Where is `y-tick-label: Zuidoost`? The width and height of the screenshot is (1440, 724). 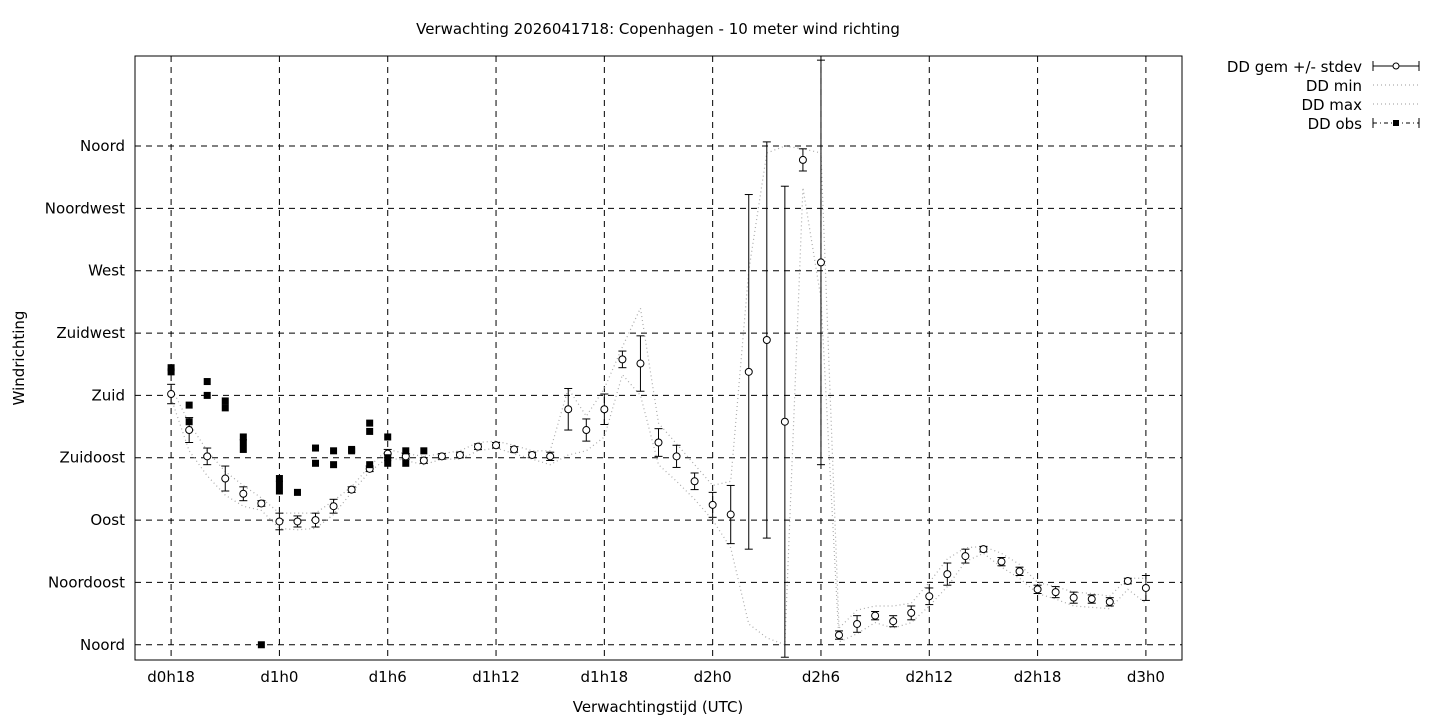 y-tick-label: Zuidoost is located at coordinates (92, 458).